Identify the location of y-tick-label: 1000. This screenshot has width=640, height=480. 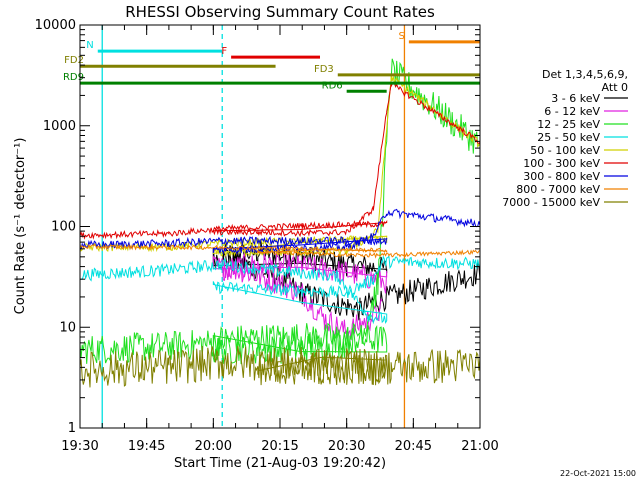
(59, 126).